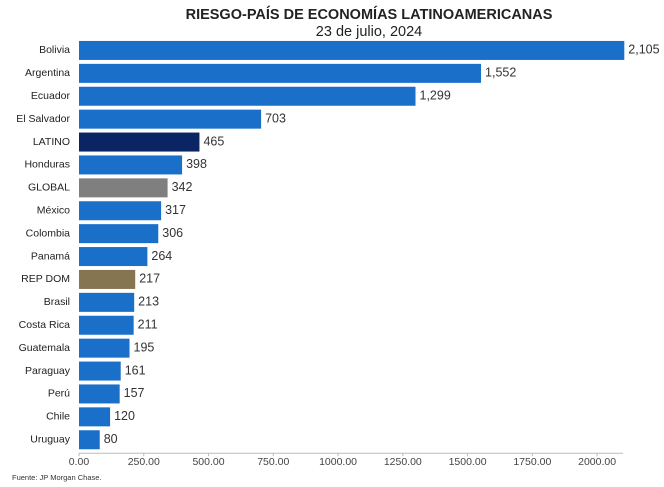 This screenshot has height=487, width=664. What do you see at coordinates (59, 394) in the screenshot?
I see `category-label: Perú` at bounding box center [59, 394].